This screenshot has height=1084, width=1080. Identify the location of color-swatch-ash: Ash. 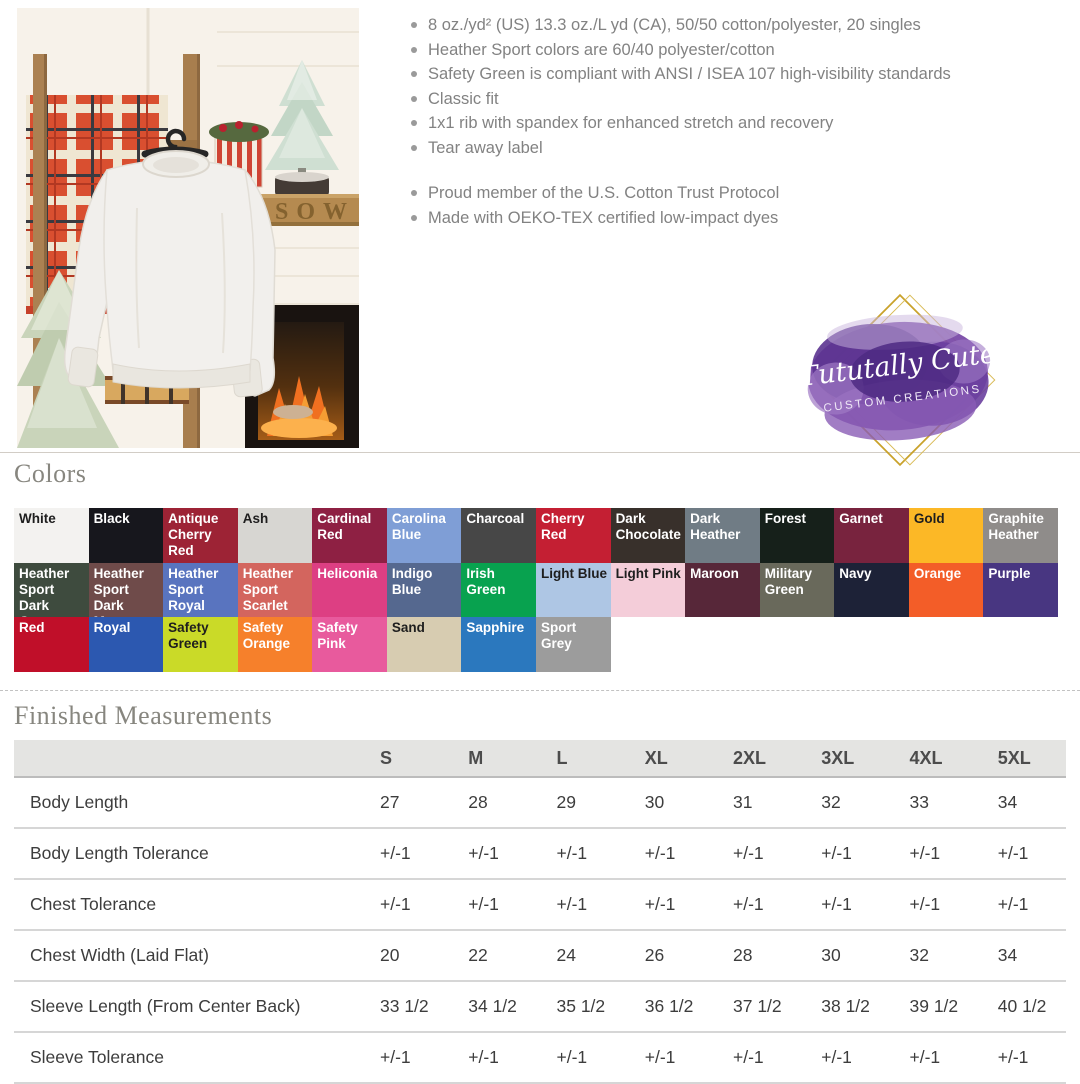
(275, 535).